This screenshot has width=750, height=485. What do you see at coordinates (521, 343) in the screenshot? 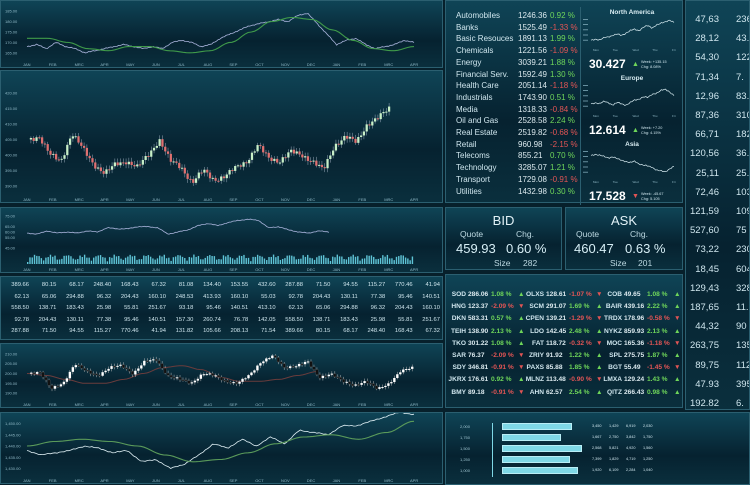
I see `up-arrow-icon: ▲` at bounding box center [521, 343].